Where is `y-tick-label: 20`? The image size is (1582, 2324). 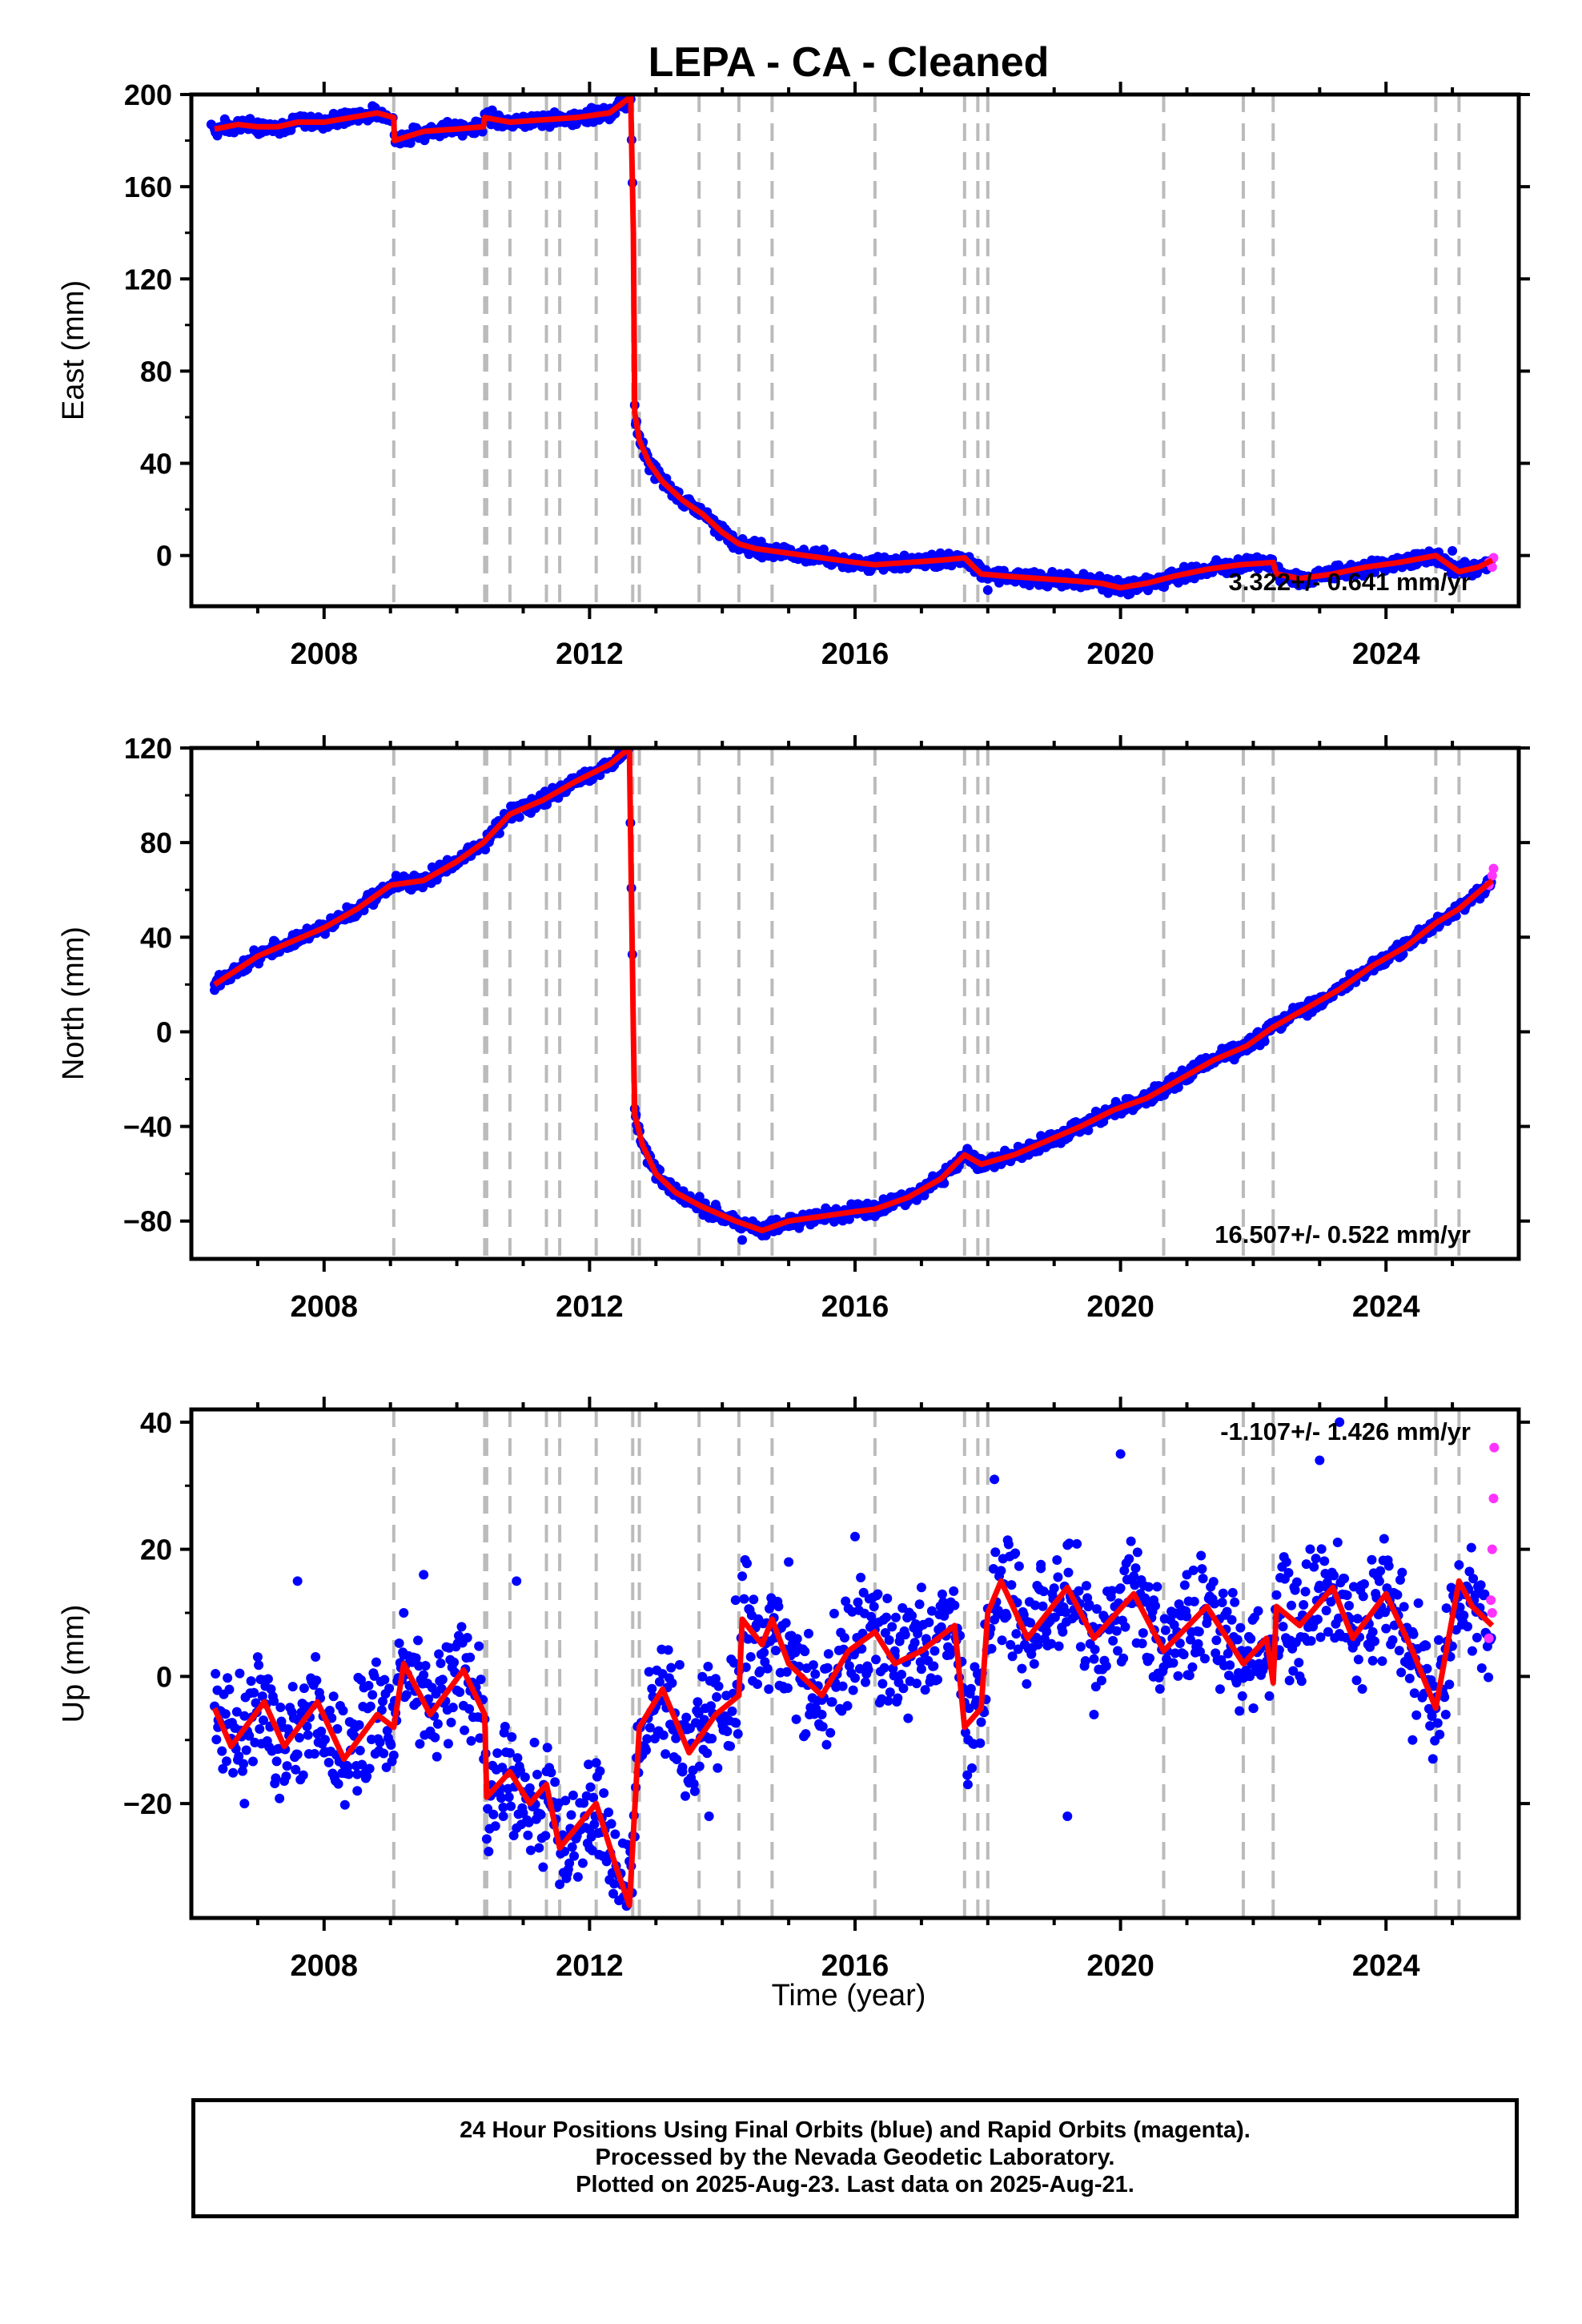
y-tick-label: 20 is located at coordinates (156, 1550).